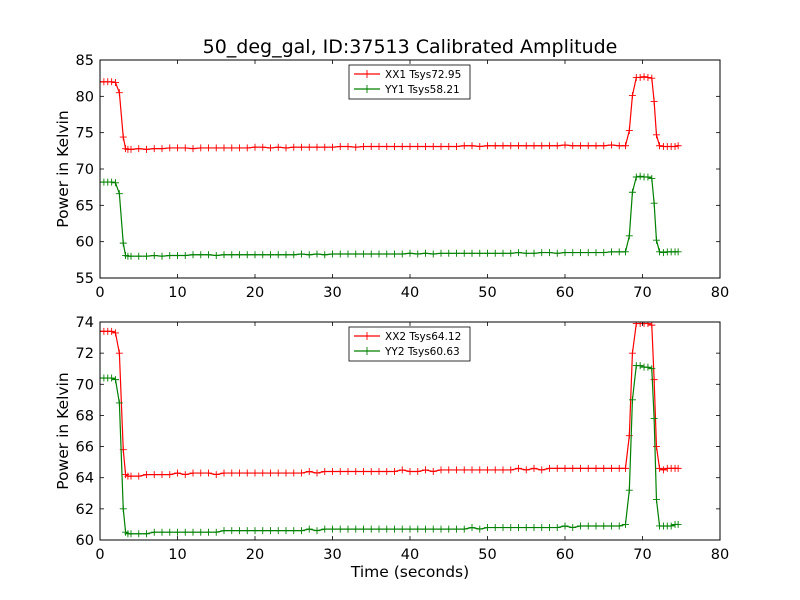 This screenshot has width=800, height=600. Describe the element at coordinates (63, 430) in the screenshot. I see `y-axis-label: Power in Kelvin` at that location.